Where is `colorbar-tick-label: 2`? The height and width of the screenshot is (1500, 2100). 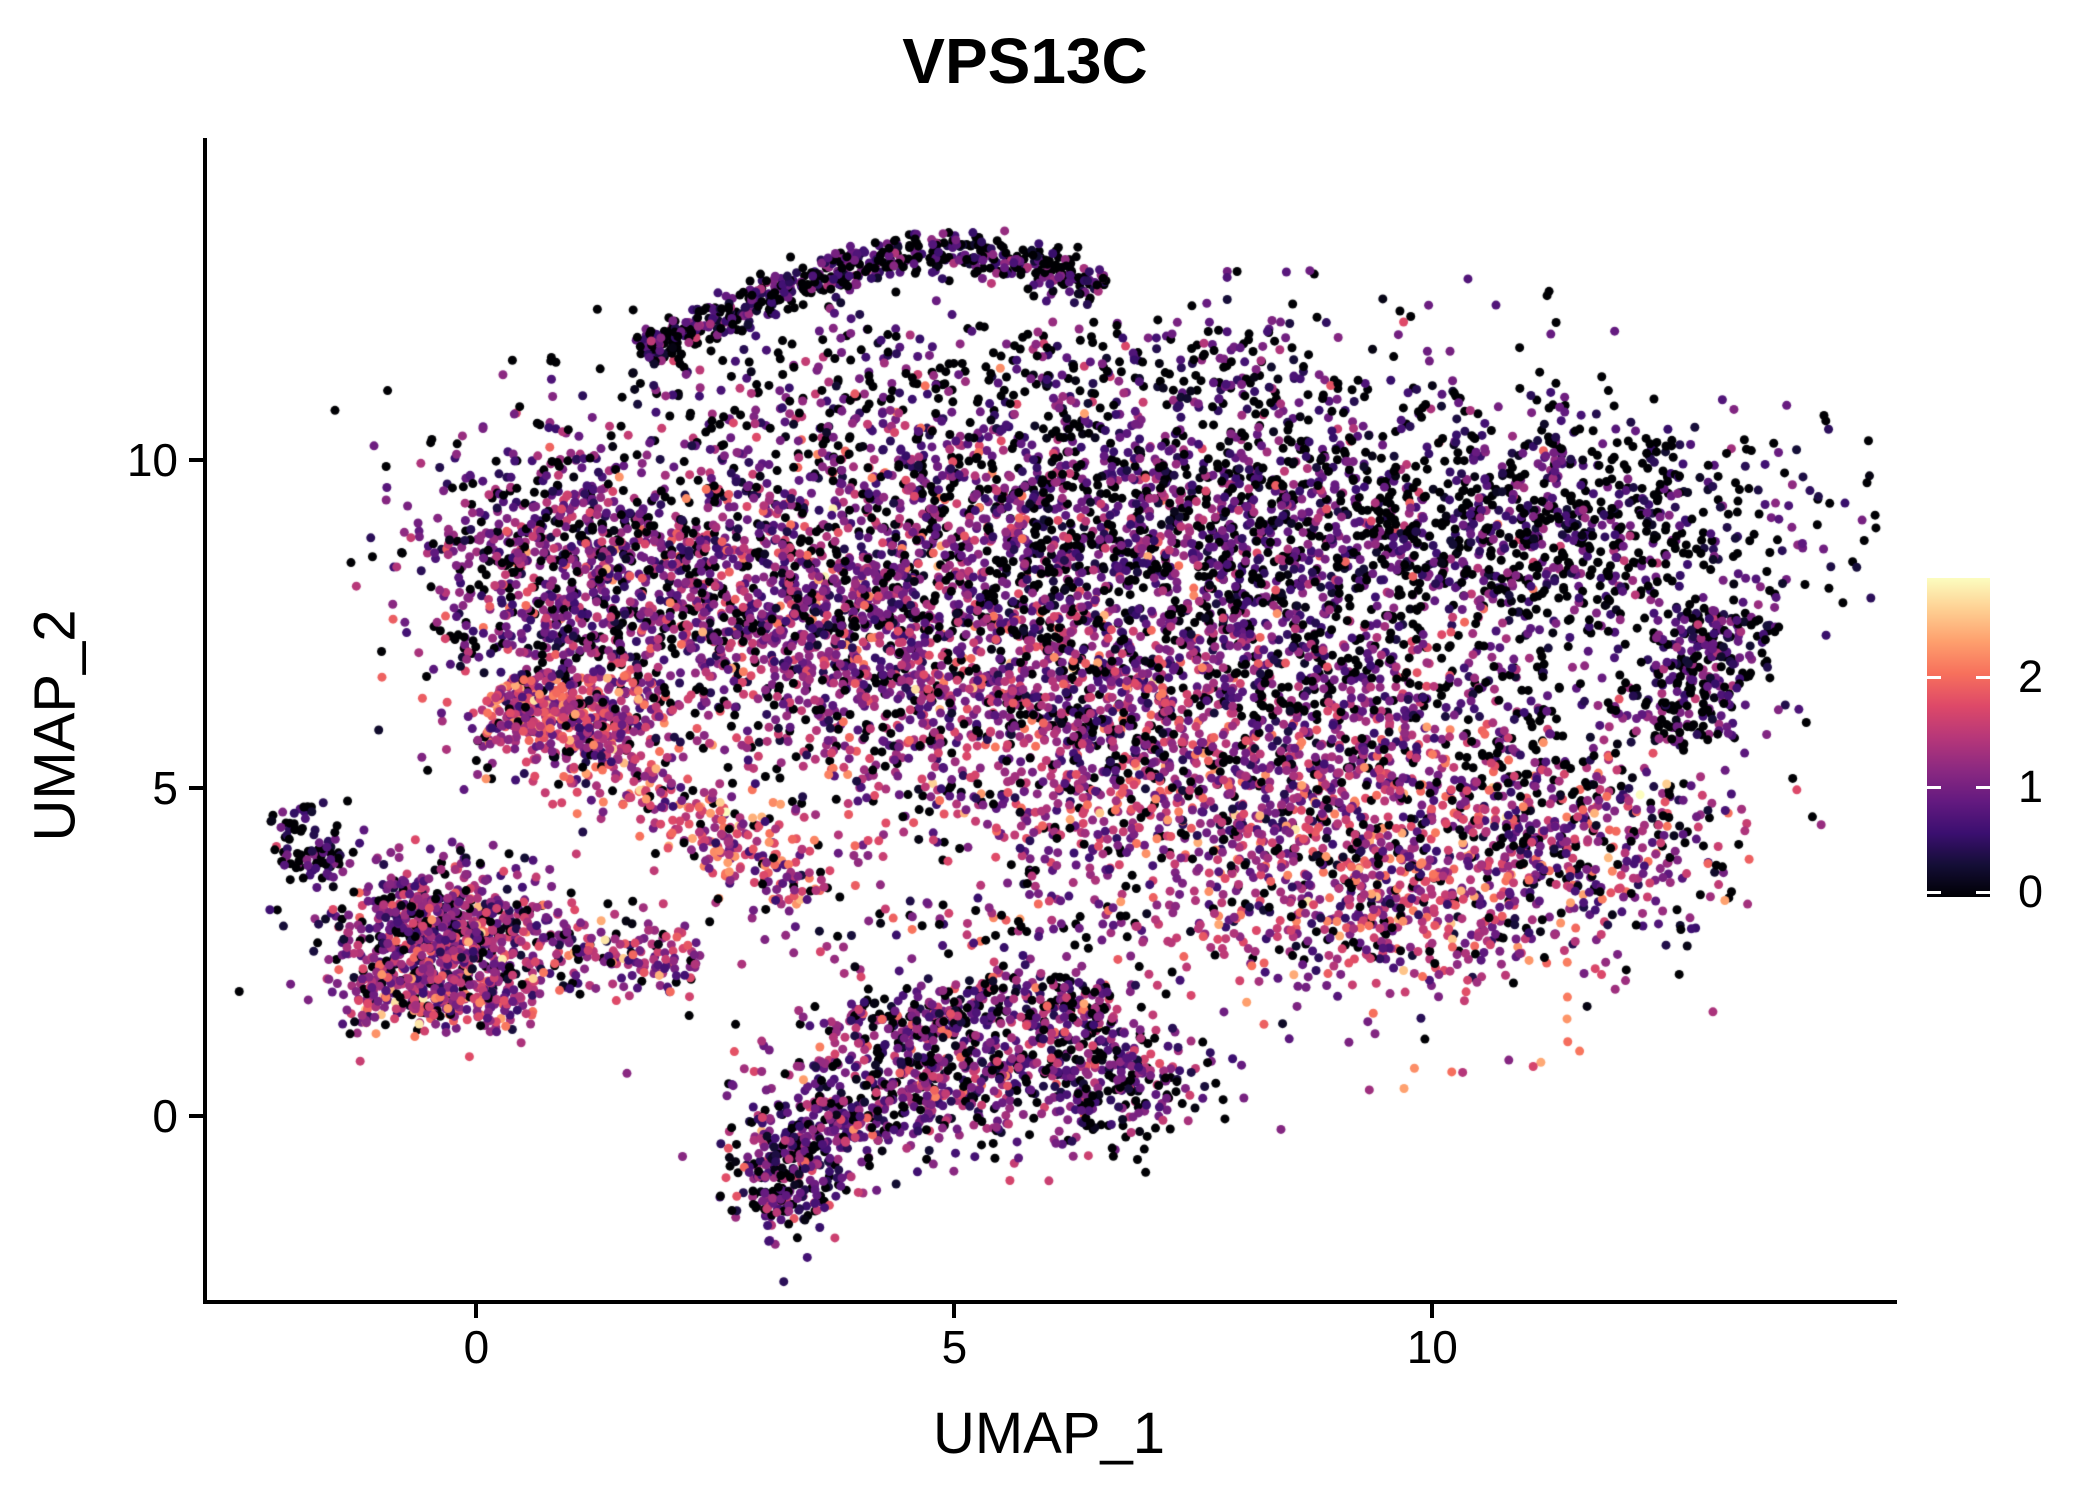 colorbar-tick-label: 2 is located at coordinates (2031, 676).